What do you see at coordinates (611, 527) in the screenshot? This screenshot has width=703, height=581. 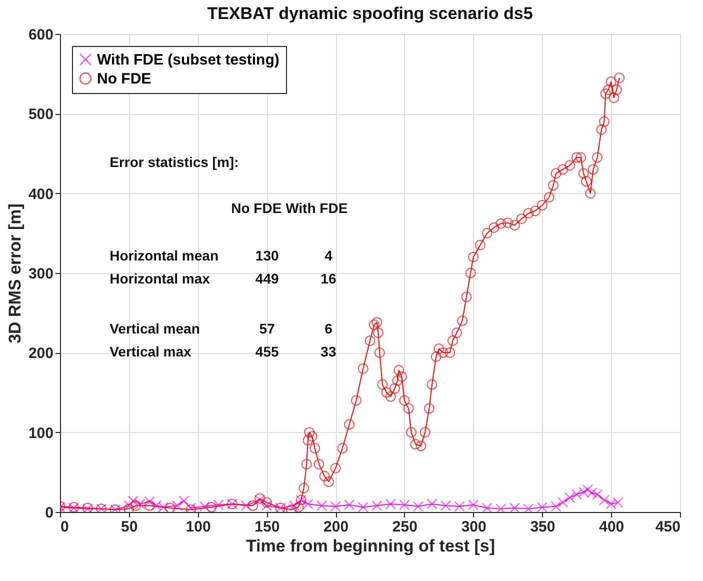 I see `x-tick-label: 400` at bounding box center [611, 527].